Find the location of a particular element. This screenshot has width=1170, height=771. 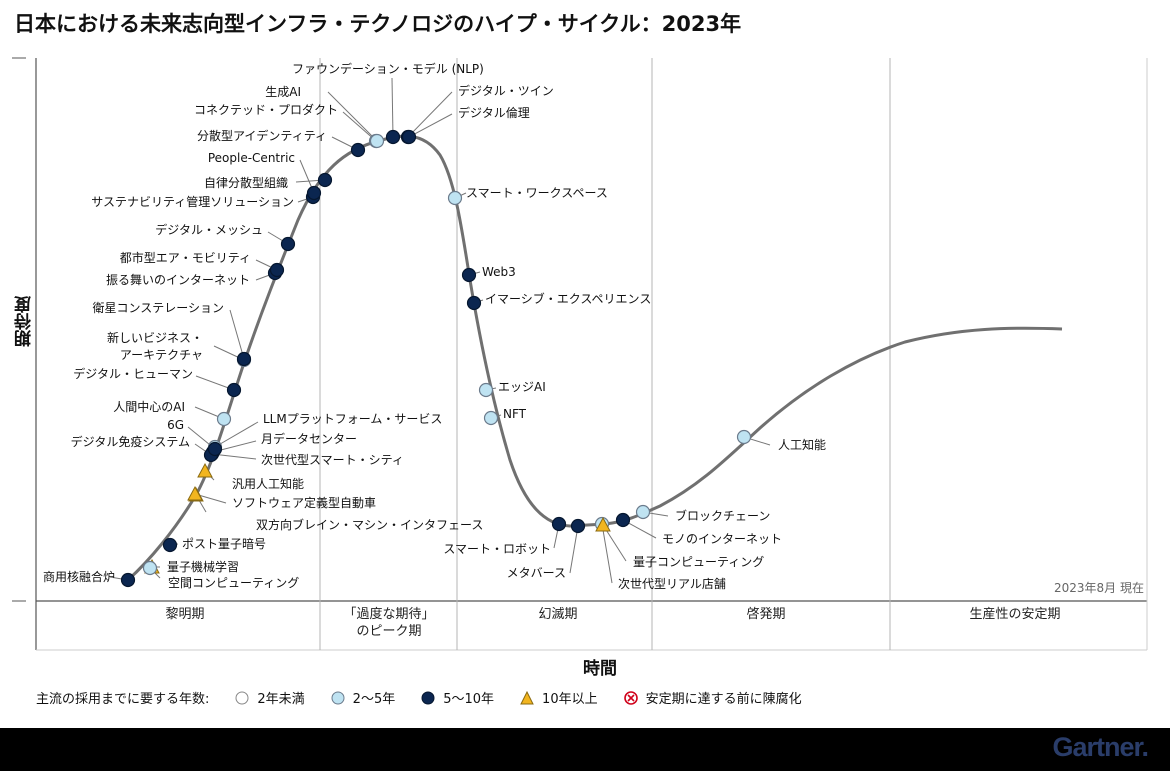

tech-29-circle-marker is located at coordinates (469, 275).